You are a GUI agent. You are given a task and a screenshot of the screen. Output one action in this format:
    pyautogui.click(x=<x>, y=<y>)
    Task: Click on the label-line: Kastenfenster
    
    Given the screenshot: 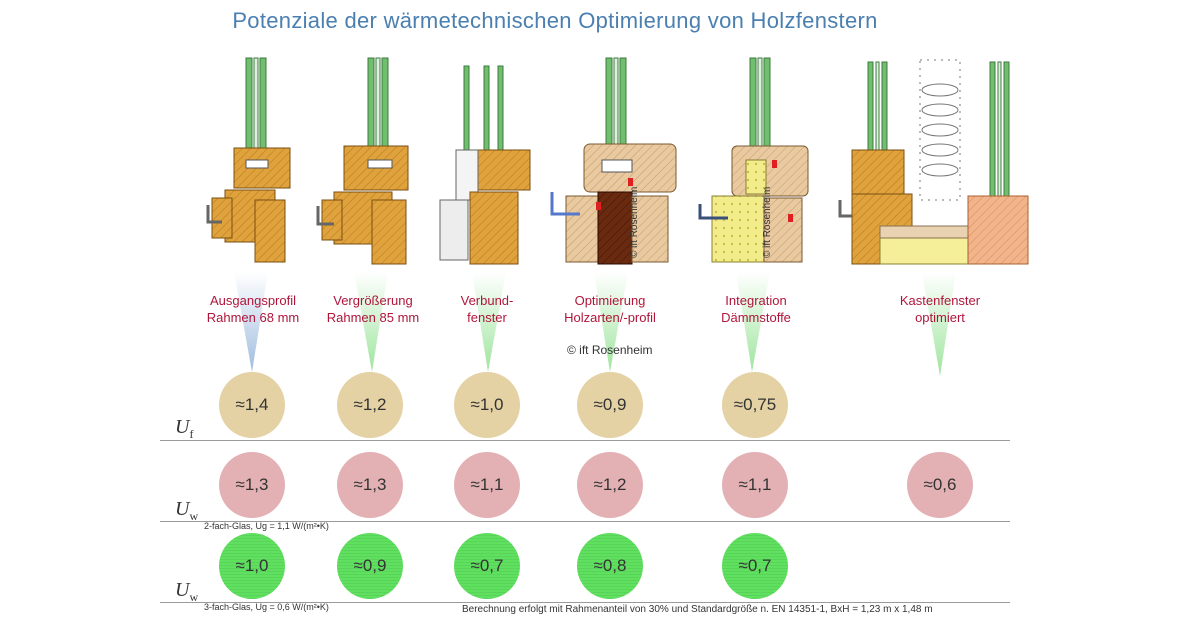 What is the action you would take?
    pyautogui.click(x=940, y=300)
    